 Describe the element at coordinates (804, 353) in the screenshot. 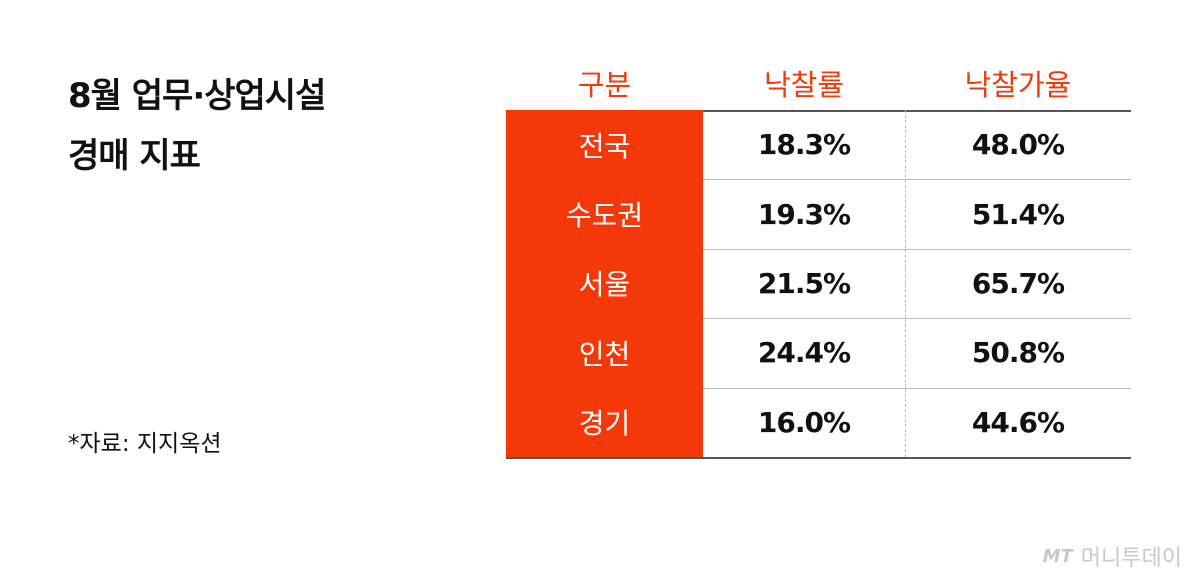

I see `value-cell: 24.4%` at that location.